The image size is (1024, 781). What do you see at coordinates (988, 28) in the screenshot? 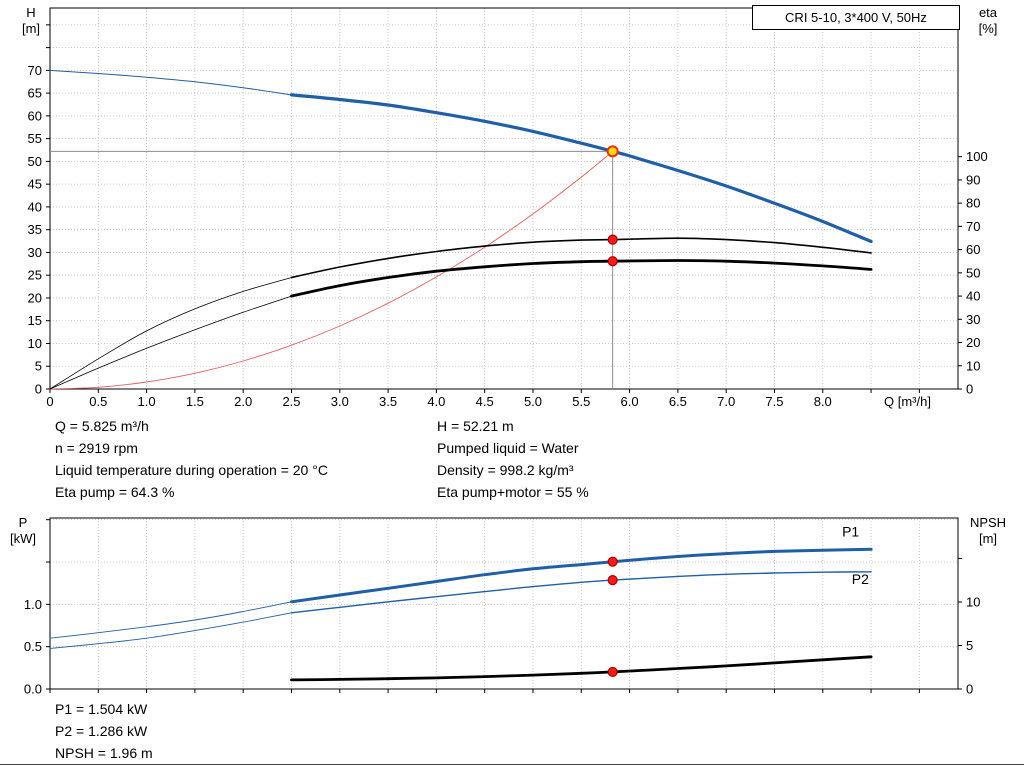
I see `eta-axis-unit: [%]` at bounding box center [988, 28].